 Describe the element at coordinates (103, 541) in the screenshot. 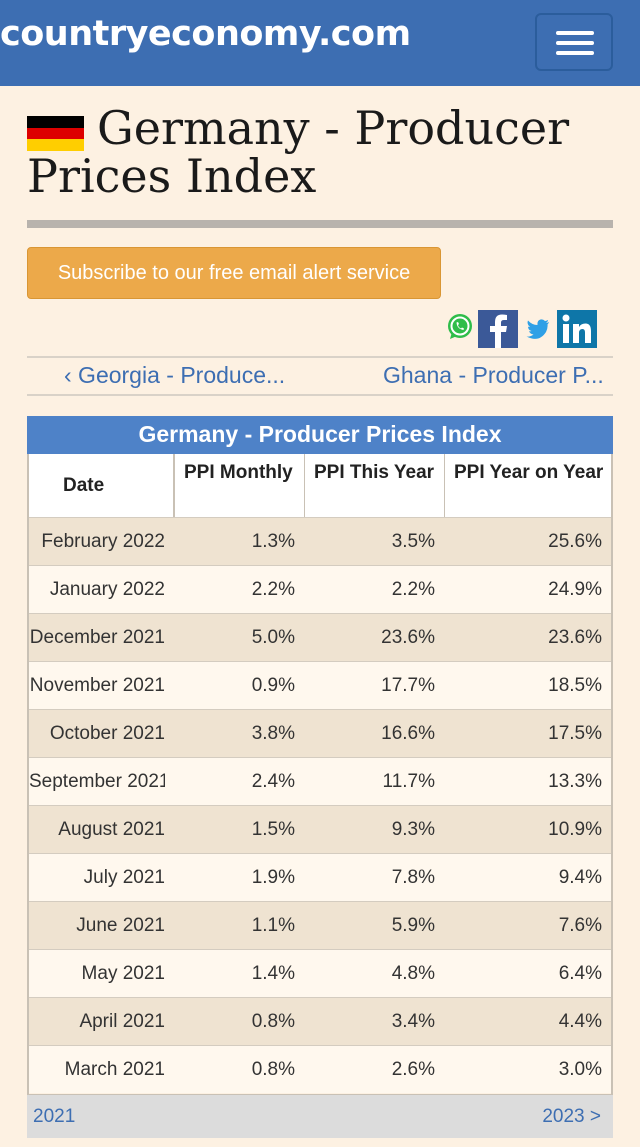

I see `date-cell: February 2022` at that location.